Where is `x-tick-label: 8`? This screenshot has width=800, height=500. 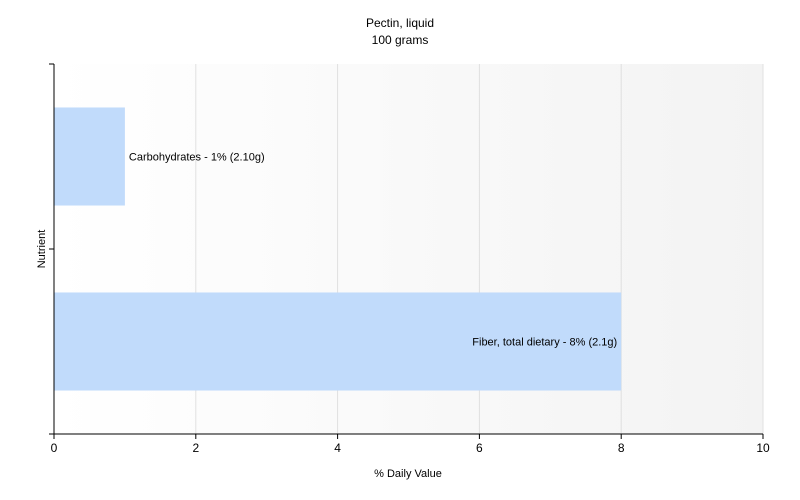 x-tick-label: 8 is located at coordinates (621, 448).